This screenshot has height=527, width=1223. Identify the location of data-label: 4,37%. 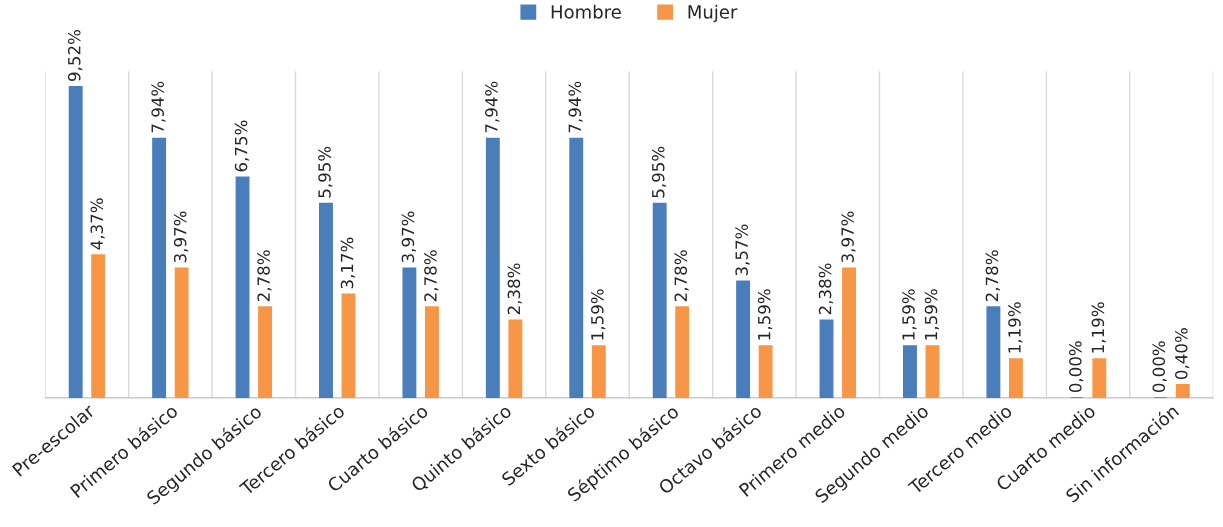
(97, 224).